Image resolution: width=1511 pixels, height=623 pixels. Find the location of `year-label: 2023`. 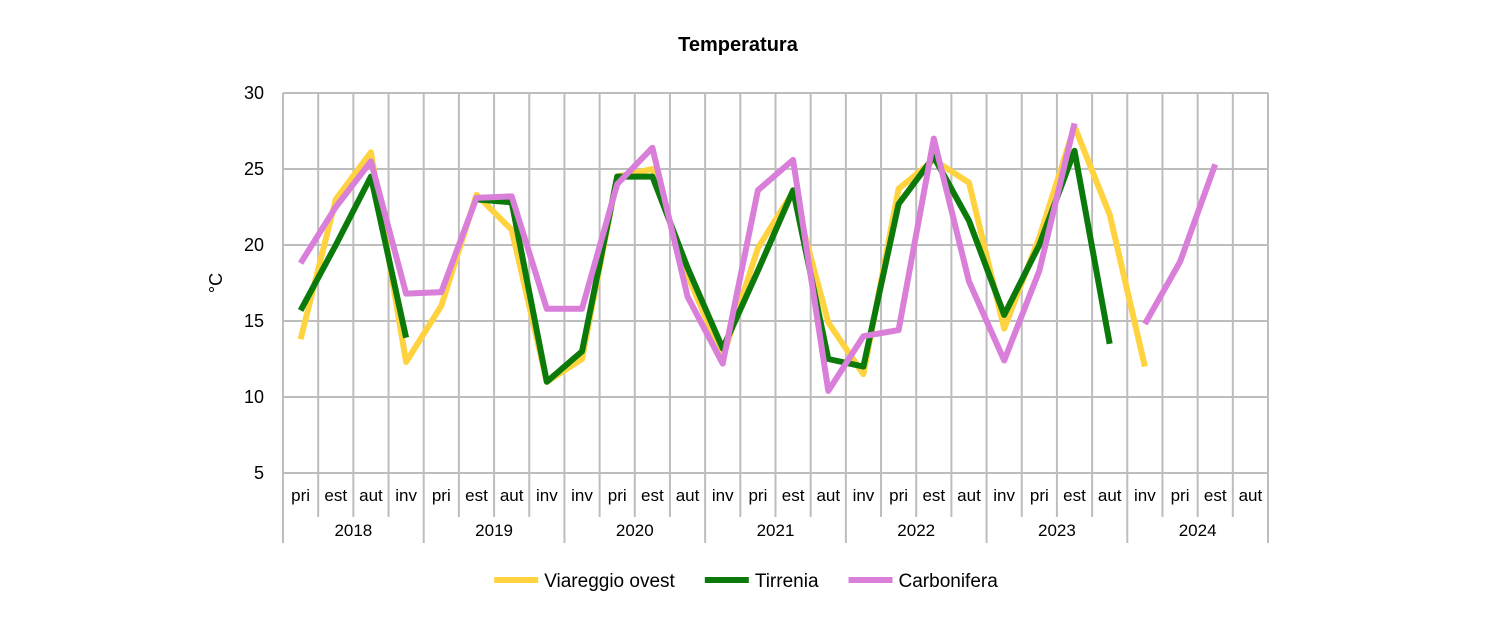

year-label: 2023 is located at coordinates (1057, 530).